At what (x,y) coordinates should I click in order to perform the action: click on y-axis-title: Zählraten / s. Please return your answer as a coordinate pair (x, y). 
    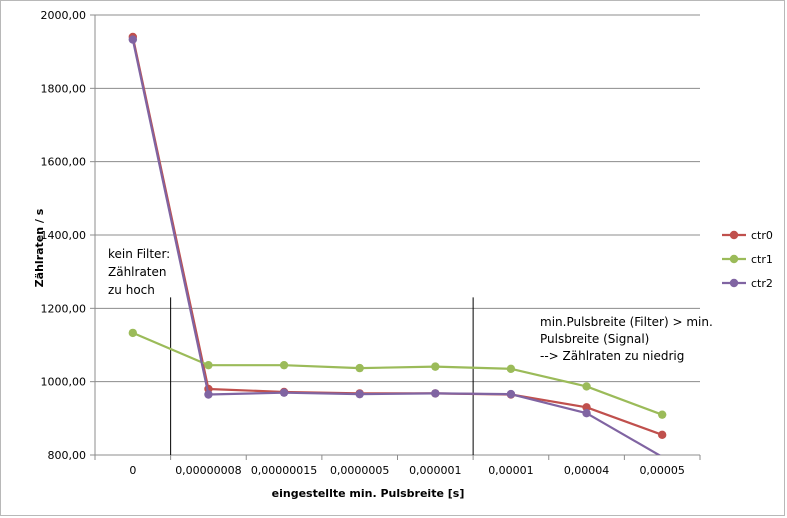
    Looking at the image, I should click on (39, 247).